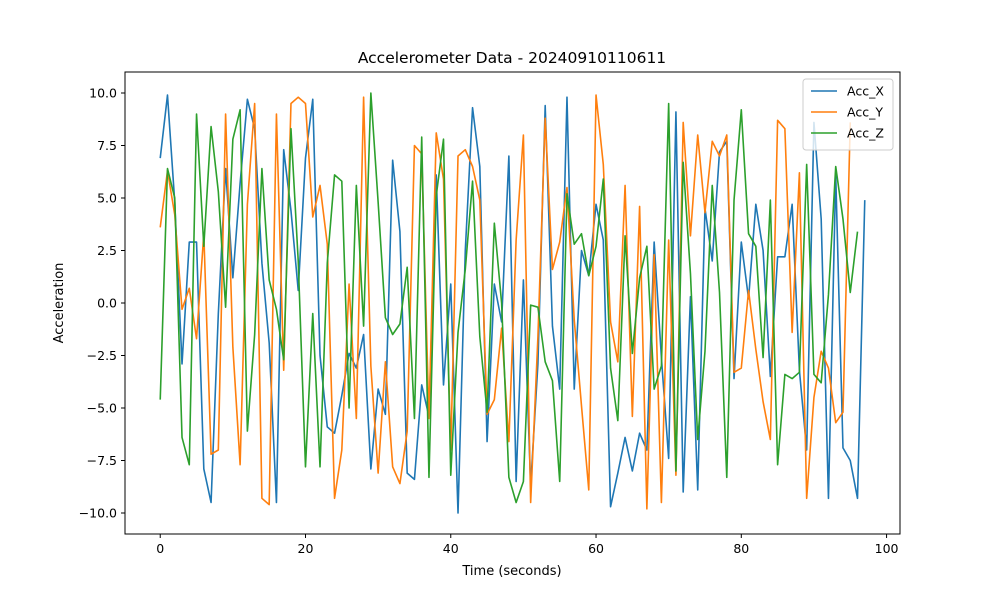 Image resolution: width=1000 pixels, height=600 pixels. Describe the element at coordinates (451, 548) in the screenshot. I see `x-tick-label: 40` at that location.